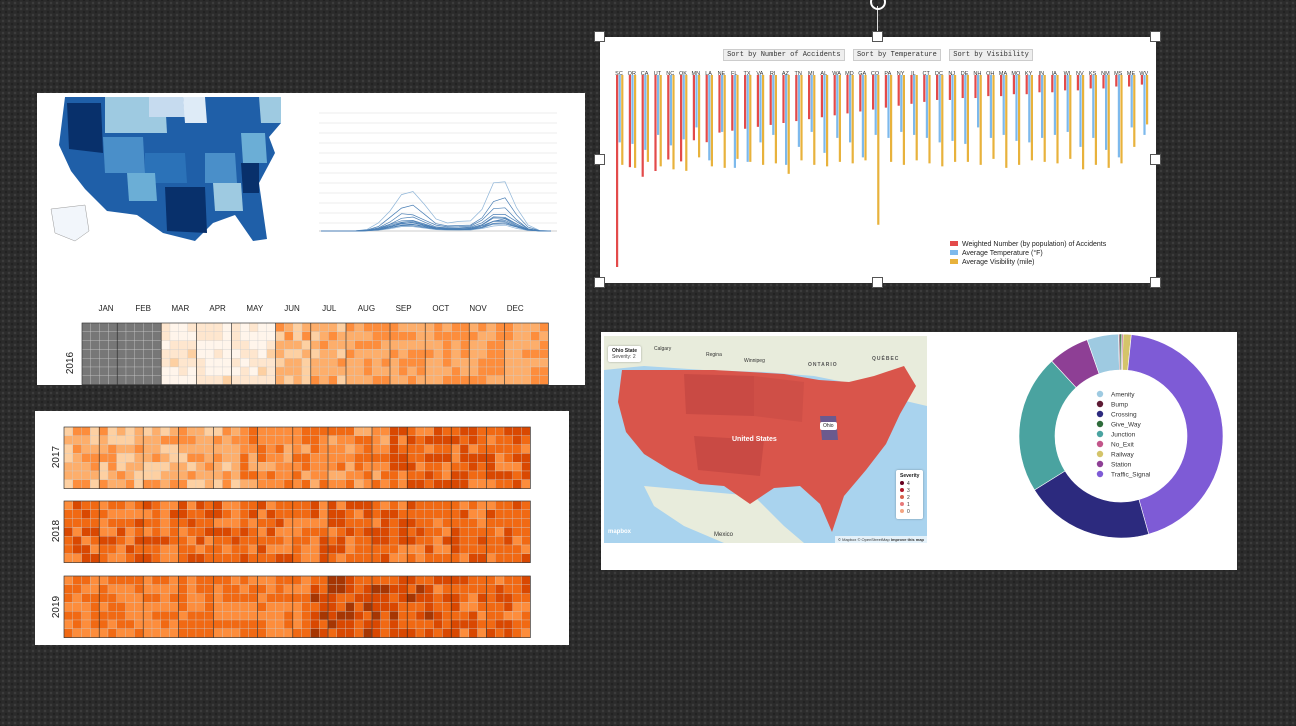  What do you see at coordinates (877, 282) in the screenshot?
I see `resize-handle-s` at bounding box center [877, 282].